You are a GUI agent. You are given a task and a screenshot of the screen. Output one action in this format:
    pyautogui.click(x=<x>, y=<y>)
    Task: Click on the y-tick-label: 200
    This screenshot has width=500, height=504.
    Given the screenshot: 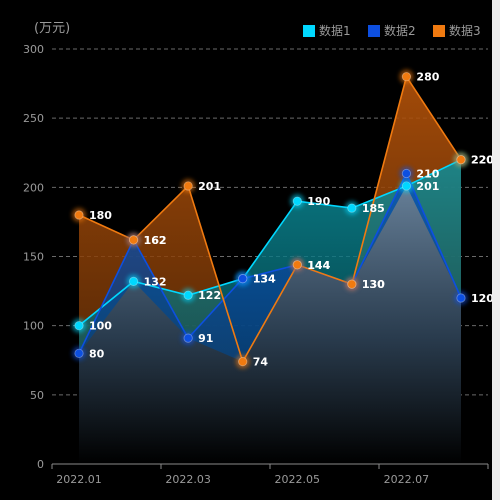 What is the action you would take?
    pyautogui.click(x=33, y=187)
    